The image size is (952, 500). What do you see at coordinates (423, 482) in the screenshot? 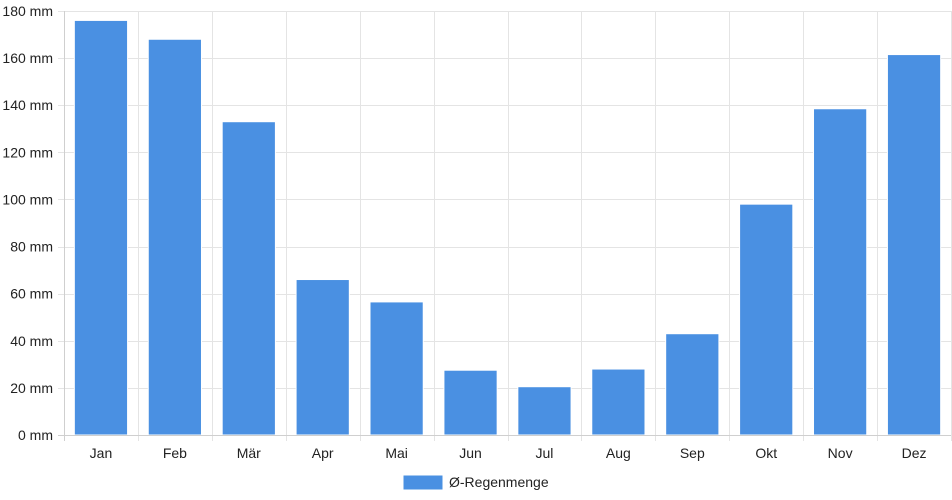
I see `legend-swatch-regenmenge` at bounding box center [423, 482].